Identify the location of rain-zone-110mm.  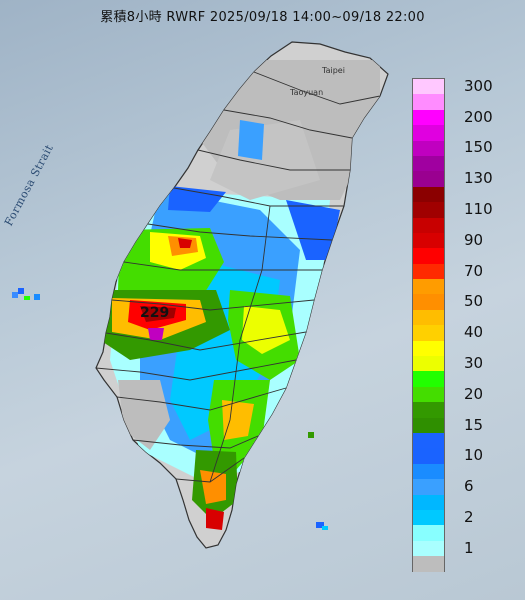
(158, 314).